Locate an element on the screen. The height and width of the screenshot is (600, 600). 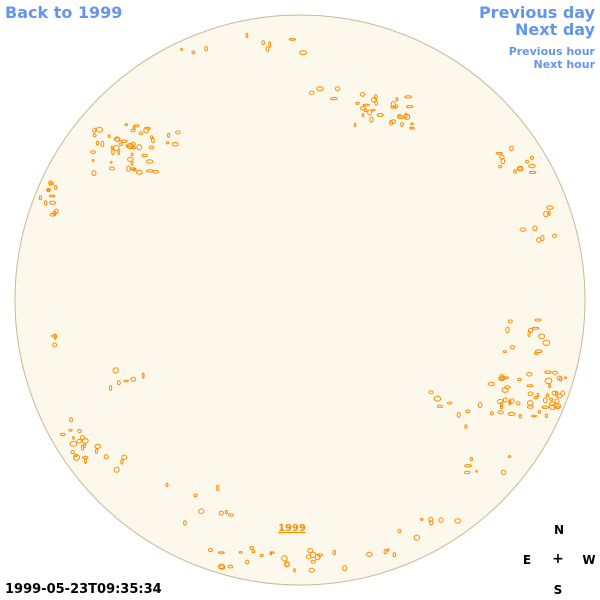
previous-day-link: Previous day is located at coordinates (536, 12).